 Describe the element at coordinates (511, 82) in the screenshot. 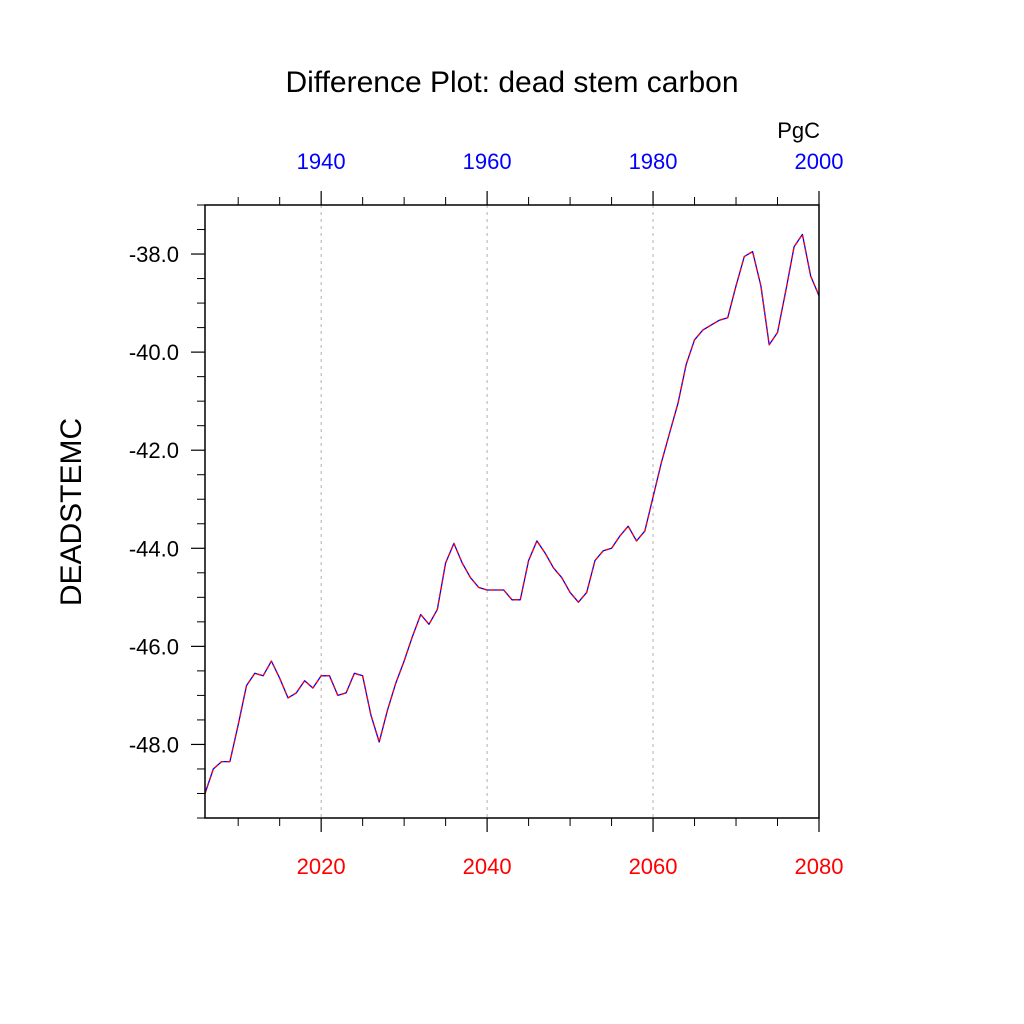

I see `chart-title: Difference Plot: dead stem carbon` at that location.